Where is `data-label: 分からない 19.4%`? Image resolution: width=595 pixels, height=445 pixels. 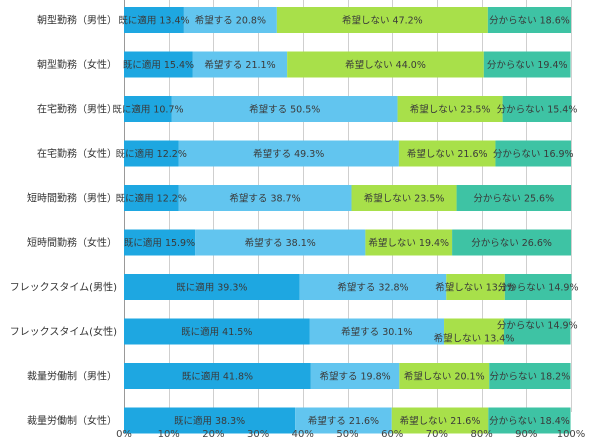 data-label: 分からない 19.4% is located at coordinates (527, 65).